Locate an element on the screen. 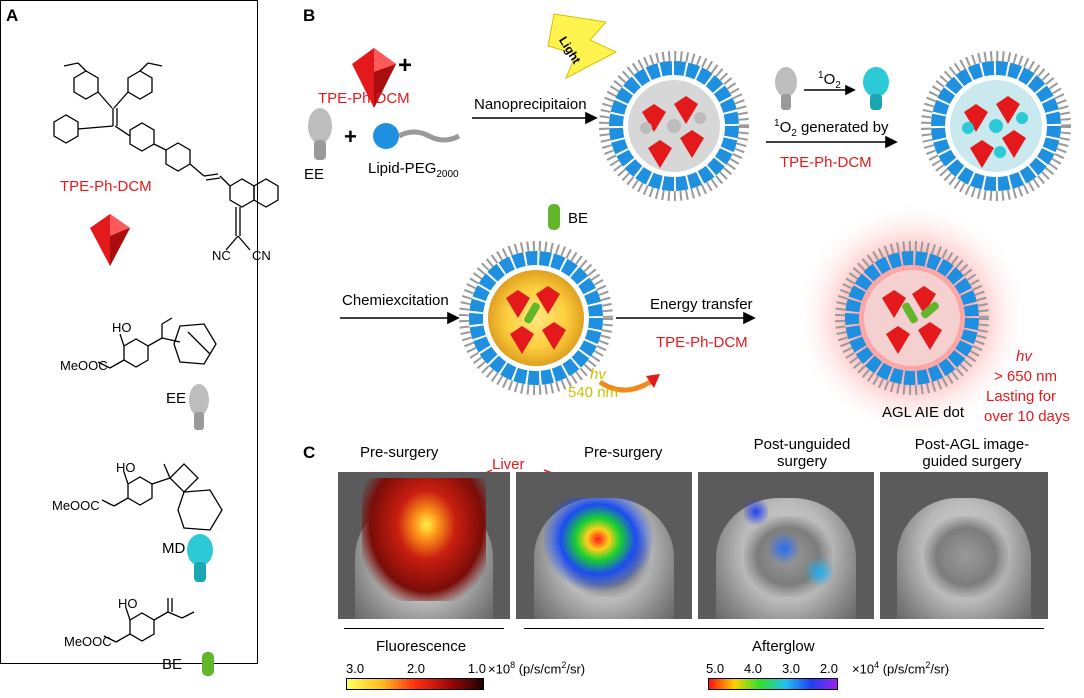 The height and width of the screenshot is (698, 1084). ee-to-md-ee-icon is located at coordinates (786, 88).